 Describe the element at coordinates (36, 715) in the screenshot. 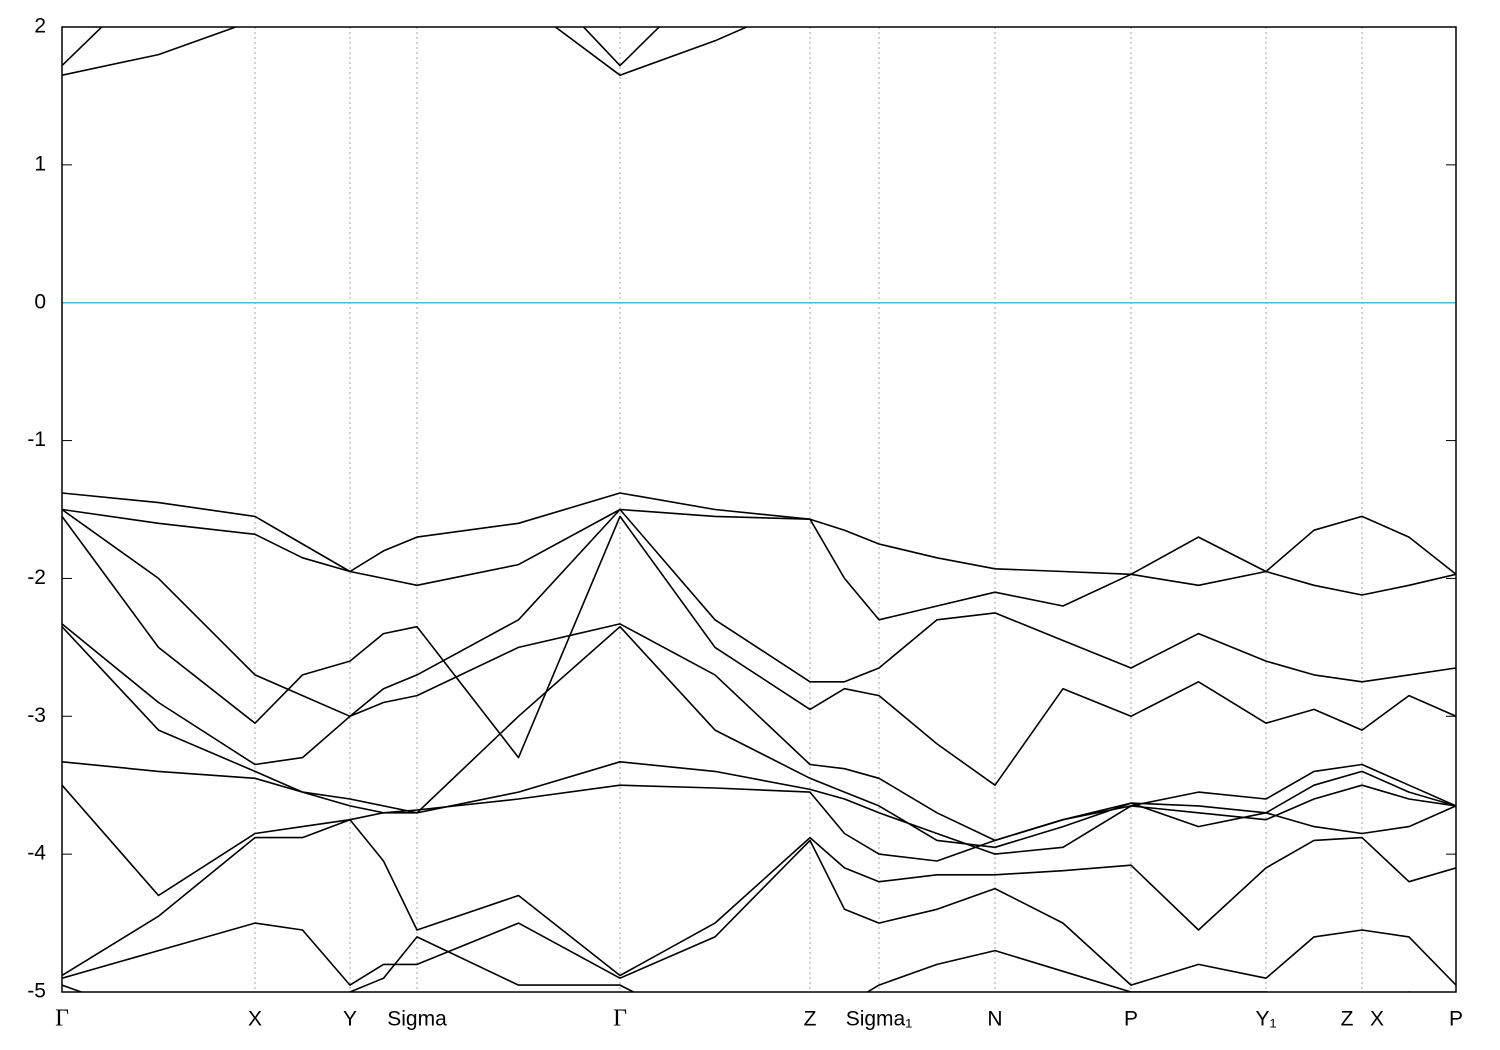

I see `y-tick-label: -3` at that location.